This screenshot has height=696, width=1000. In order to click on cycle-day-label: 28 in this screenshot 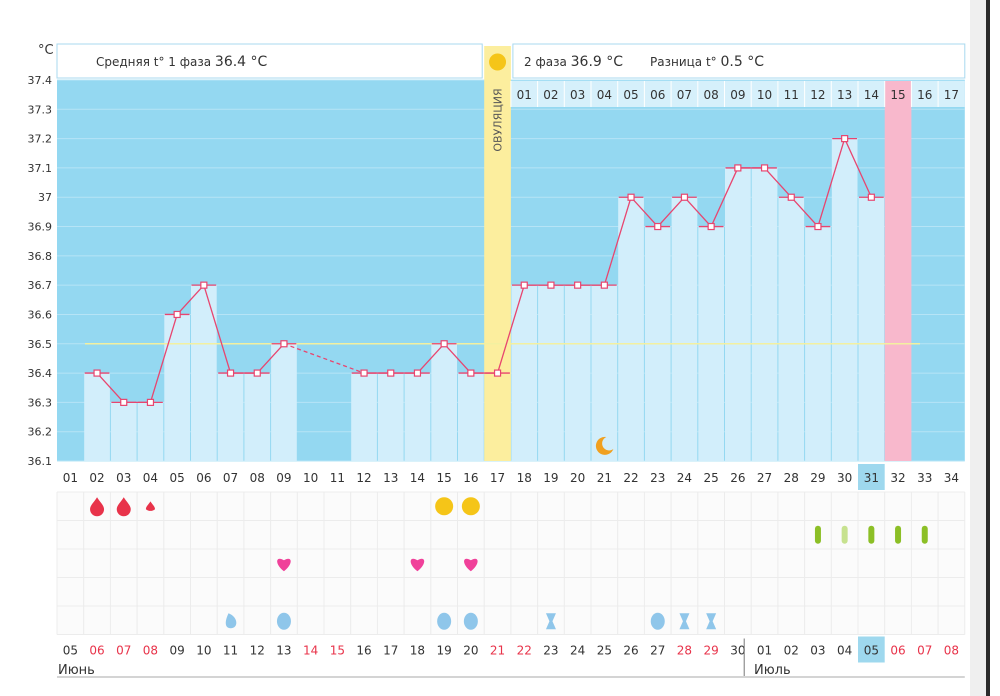, I will do `click(791, 478)`.